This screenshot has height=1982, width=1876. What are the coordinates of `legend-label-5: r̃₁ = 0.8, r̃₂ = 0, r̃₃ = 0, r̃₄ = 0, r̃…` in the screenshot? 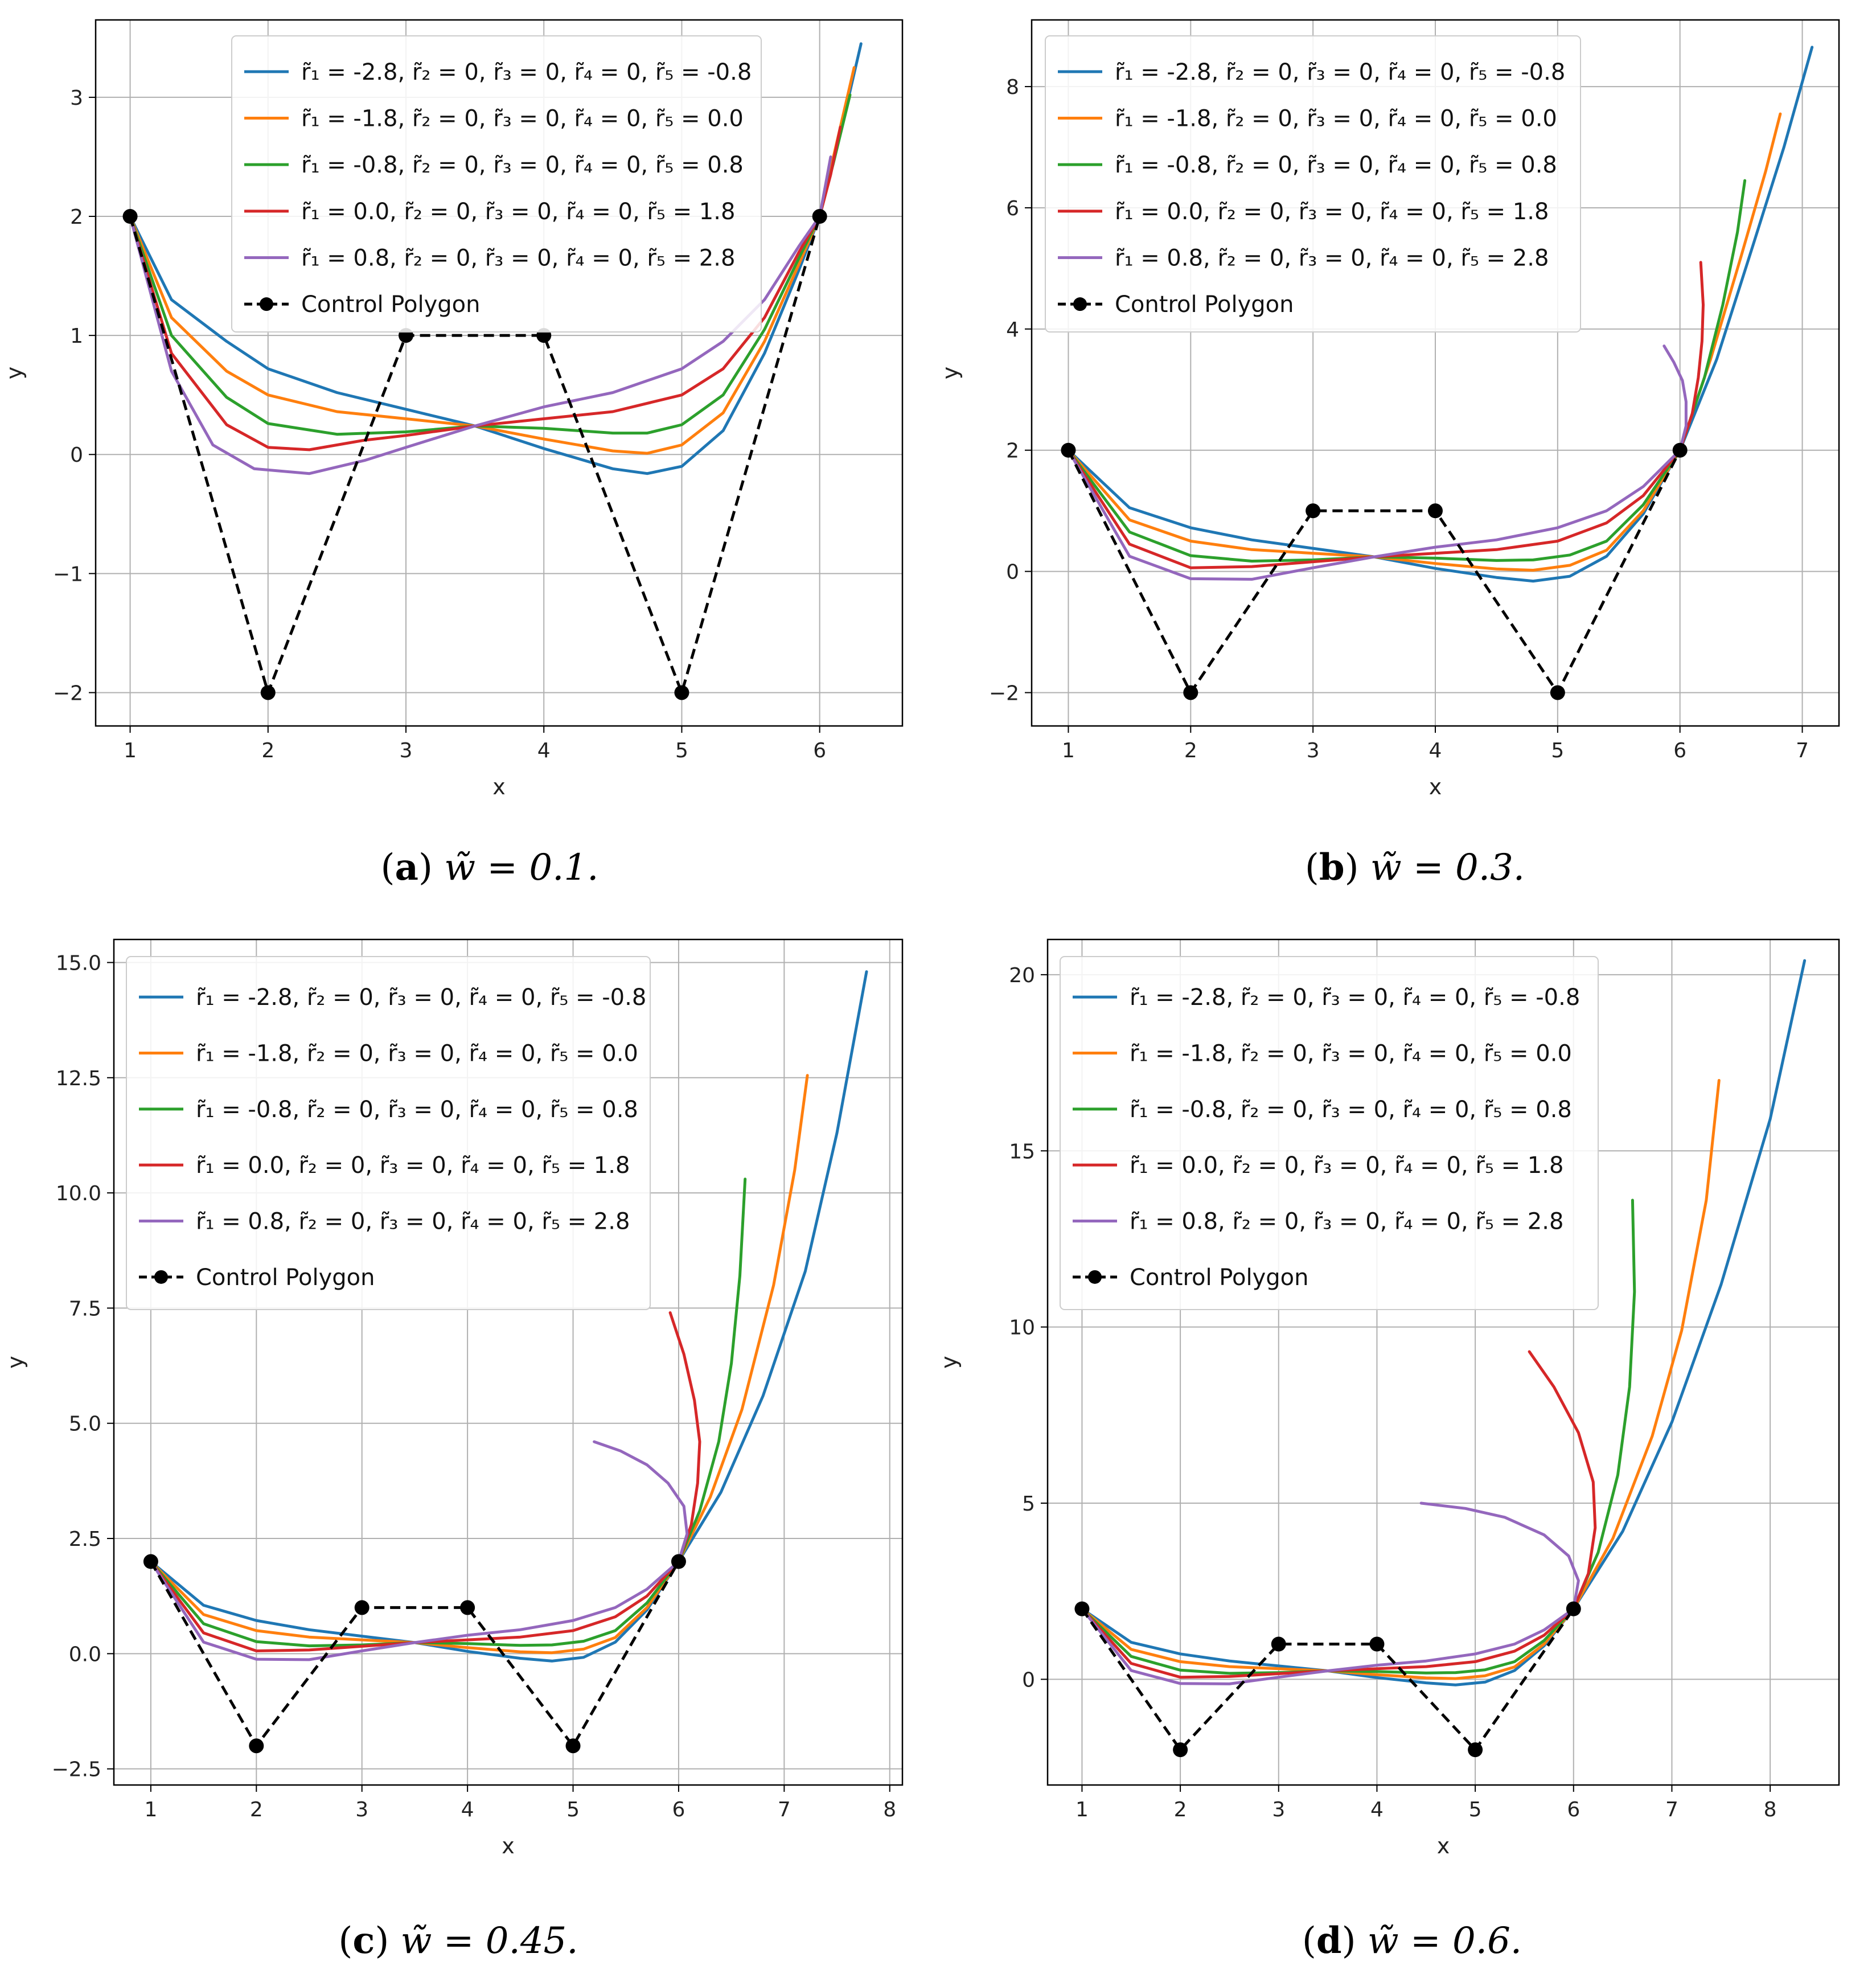 It's located at (1346, 1222).